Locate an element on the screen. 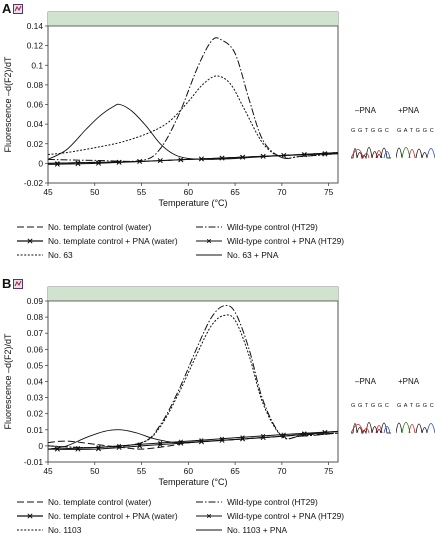 Image resolution: width=435 pixels, height=536 pixels. legend-item: No. 1103 is located at coordinates (48, 530).